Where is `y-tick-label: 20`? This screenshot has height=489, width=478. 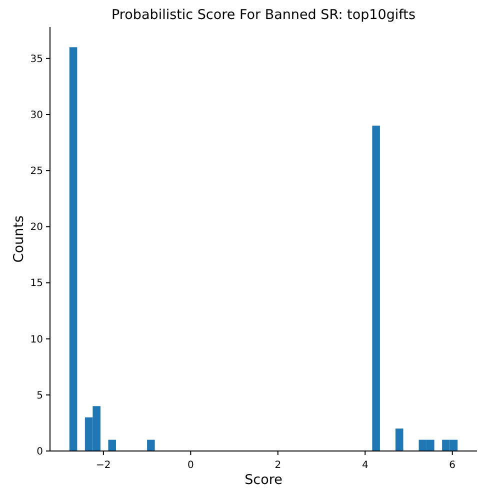
y-tick-label: 20 is located at coordinates (36, 228).